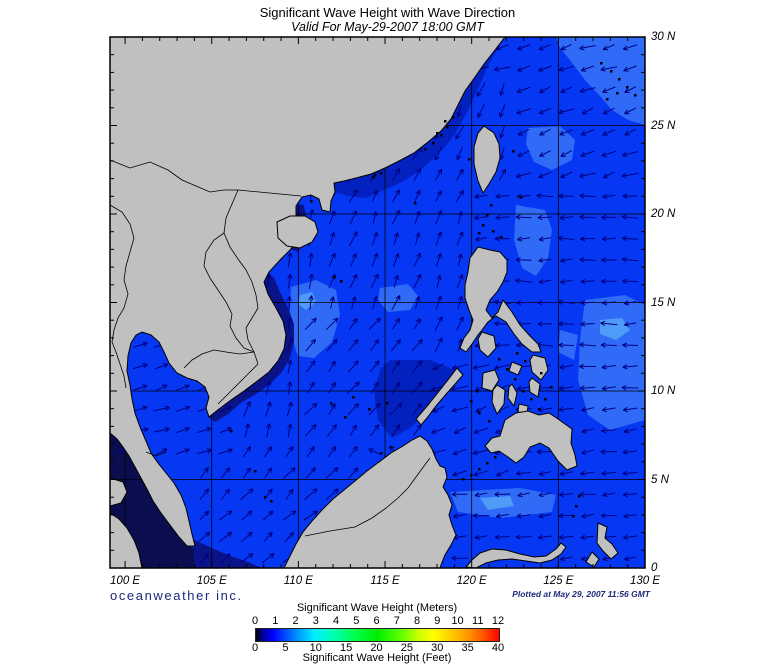 Image resolution: width=775 pixels, height=665 pixels. I want to click on land-halmahera, so click(607, 541).